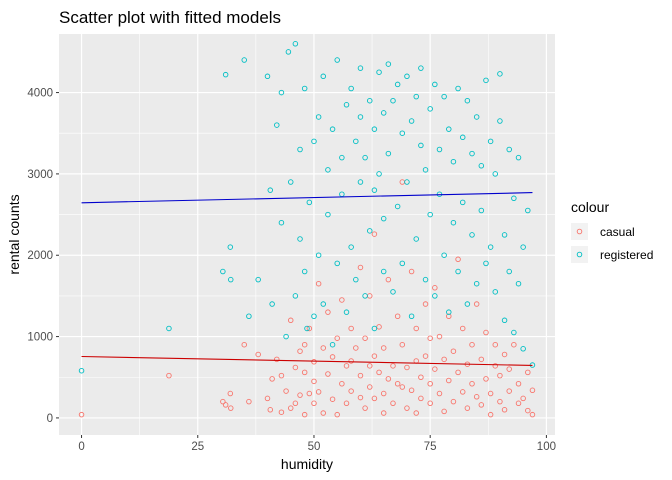 This screenshot has width=672, height=480. Describe the element at coordinates (617, 232) in the screenshot. I see `legend-label-casual: casual` at that location.